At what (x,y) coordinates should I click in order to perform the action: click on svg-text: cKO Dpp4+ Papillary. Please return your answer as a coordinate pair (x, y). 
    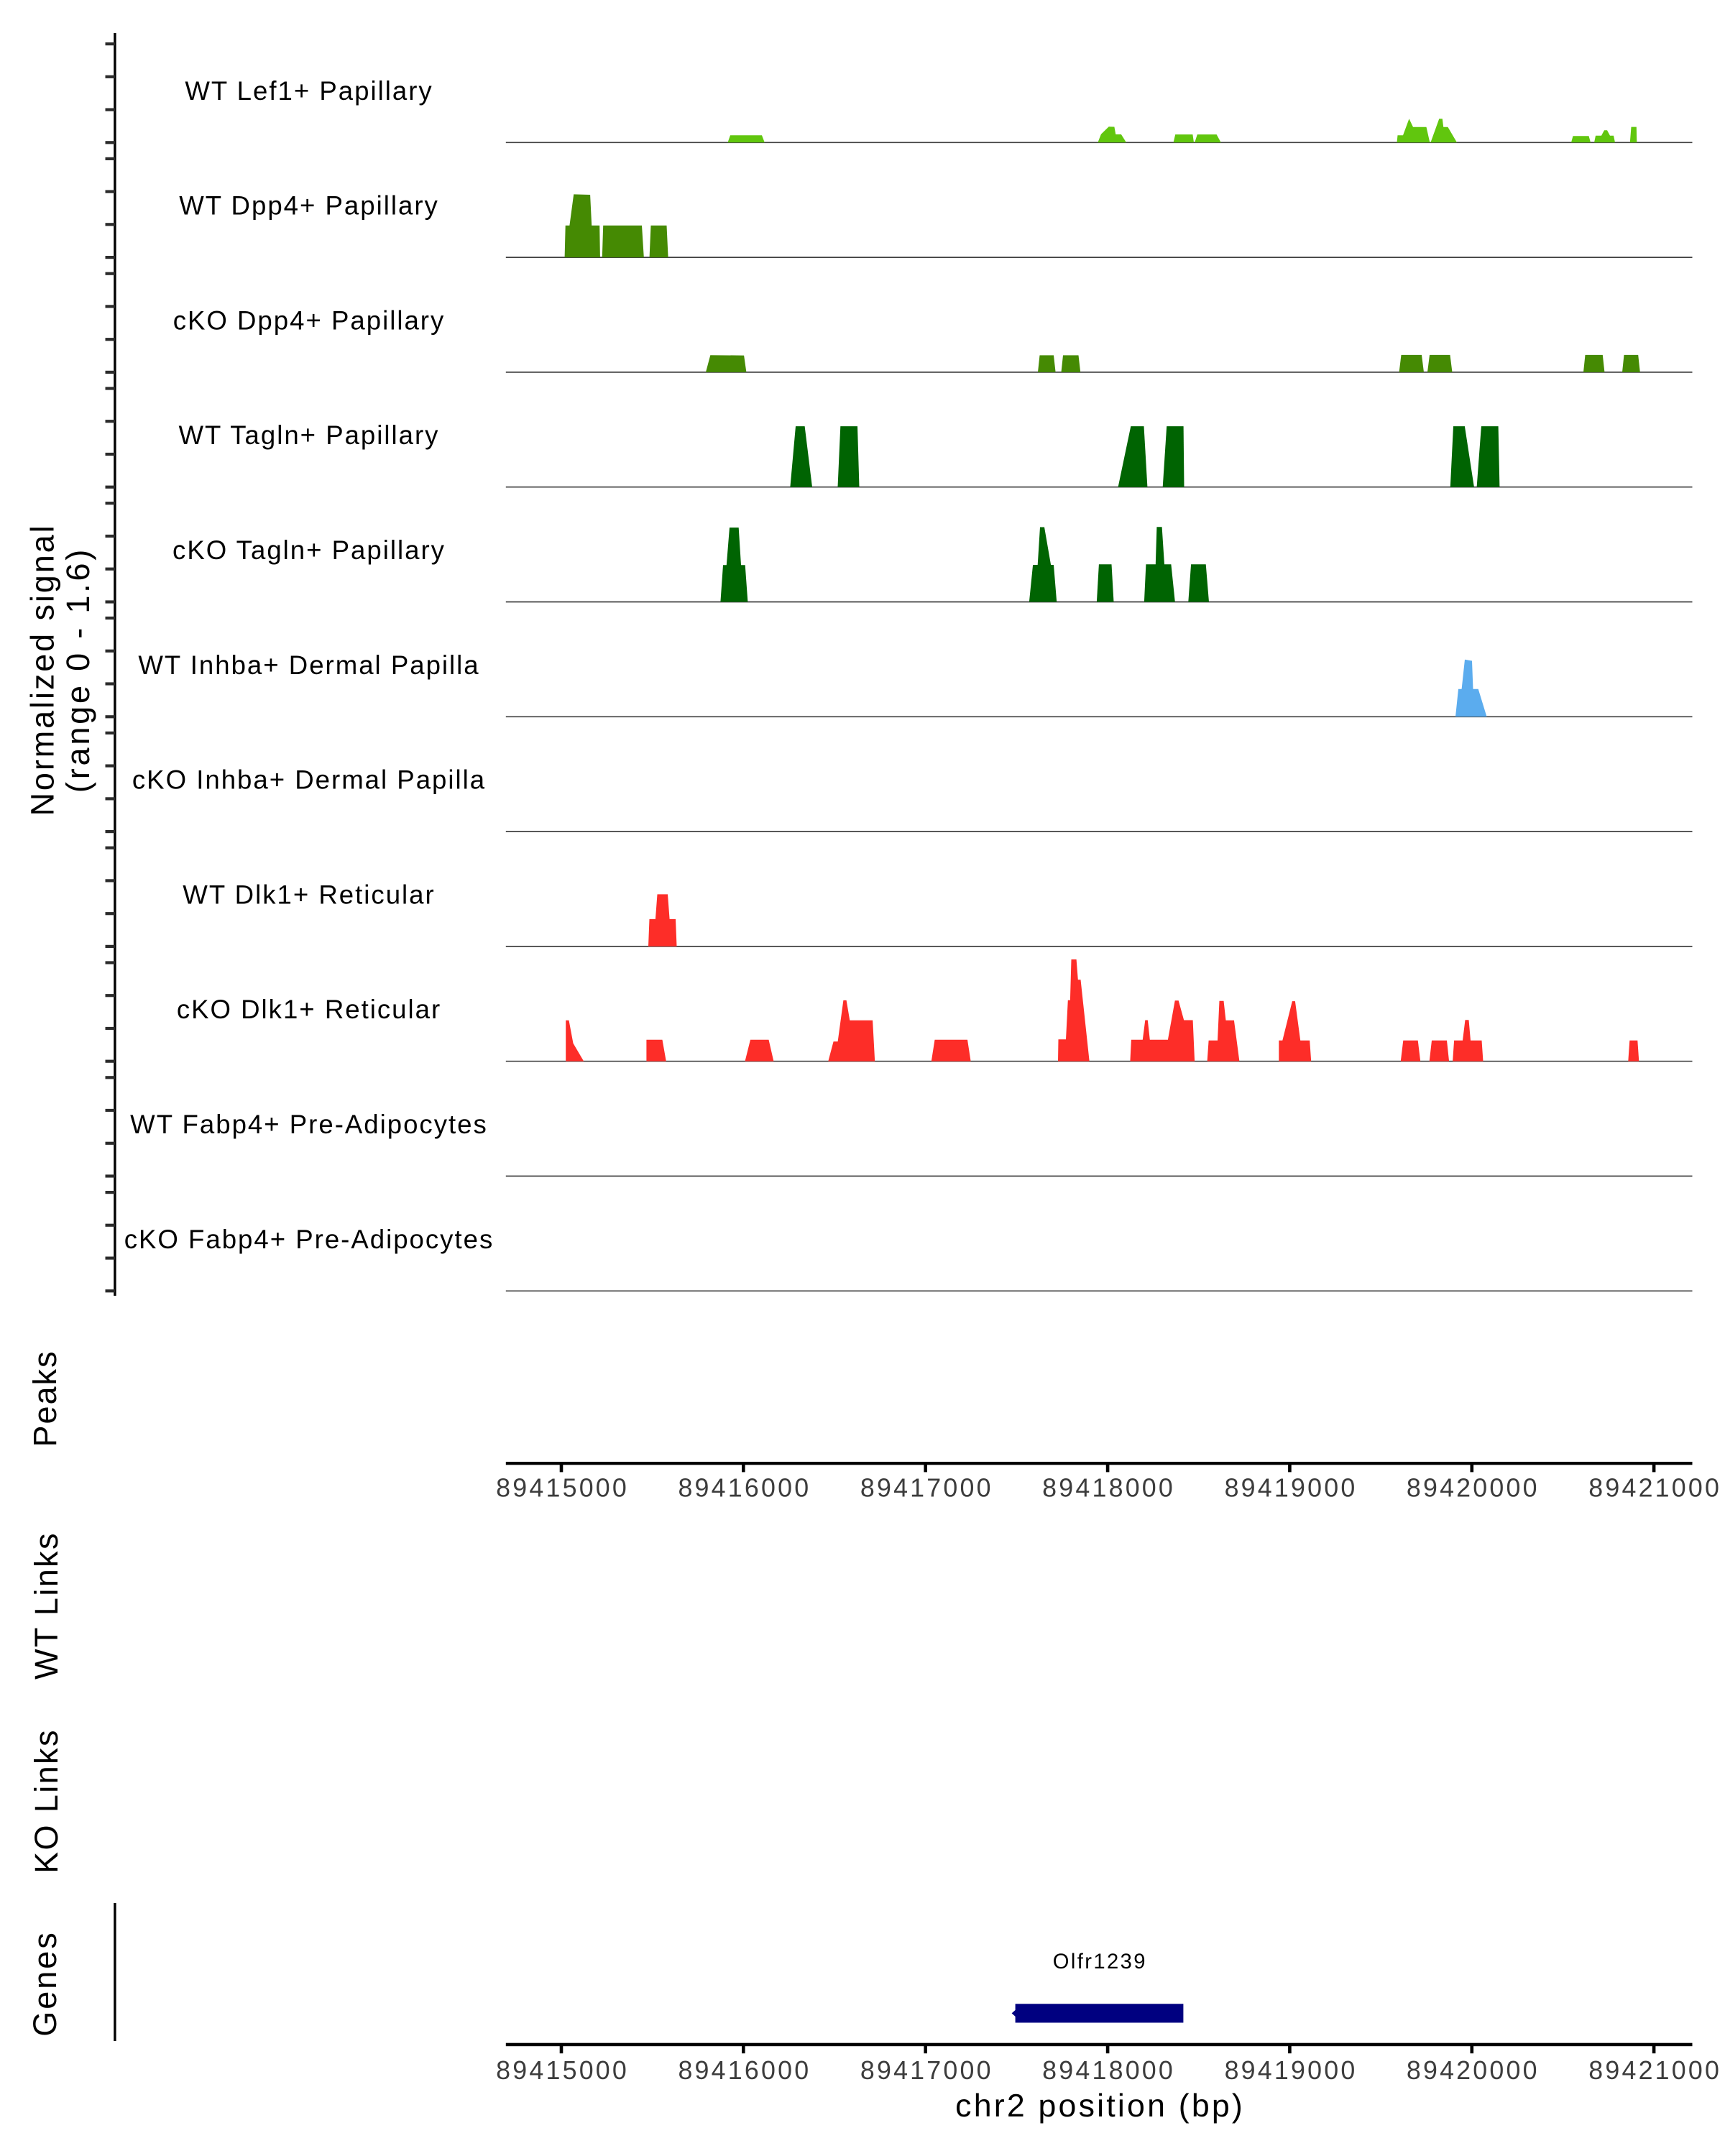
    Looking at the image, I should click on (309, 320).